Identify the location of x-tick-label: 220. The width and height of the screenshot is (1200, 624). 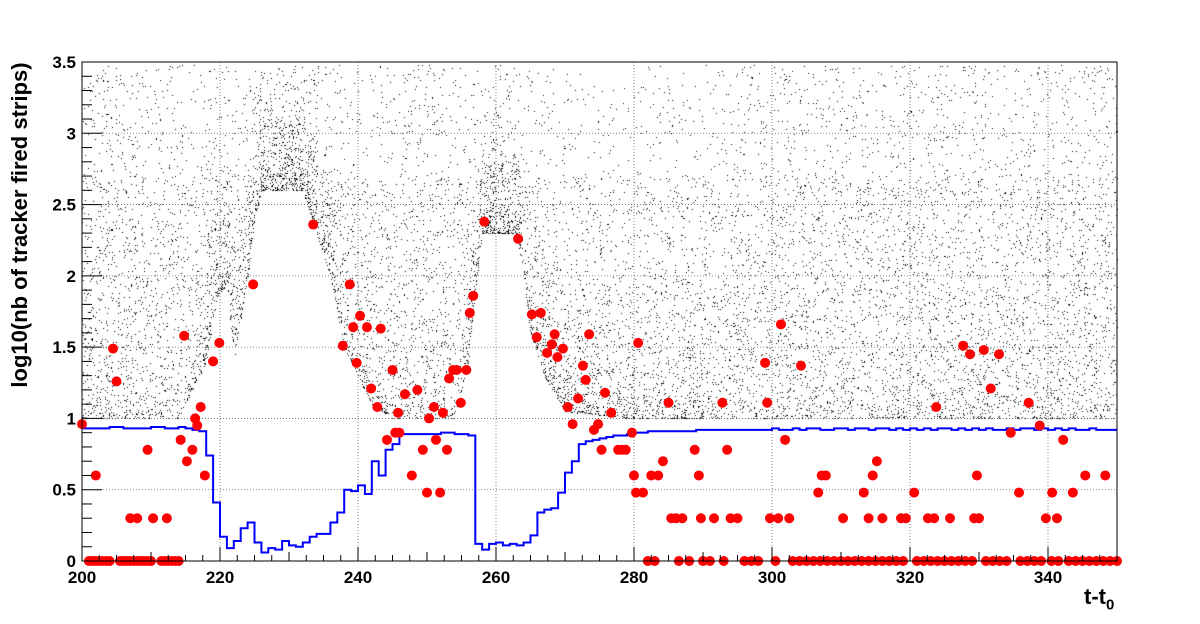
(220, 577).